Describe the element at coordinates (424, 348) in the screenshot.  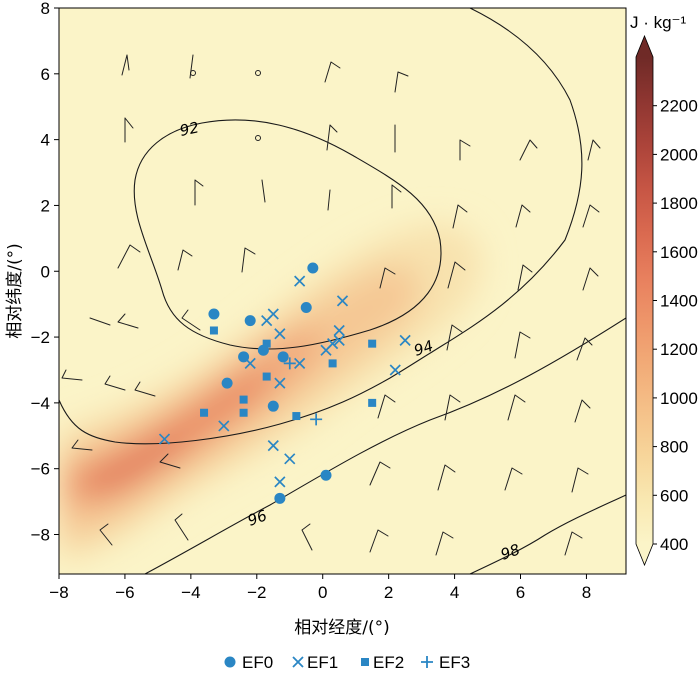
I see `contour-label-94: 94` at that location.